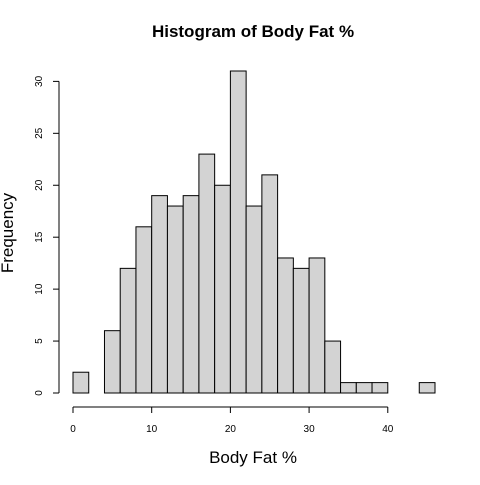 The width and height of the screenshot is (480, 485). Describe the element at coordinates (253, 31) in the screenshot. I see `chart-title: Histogram of Body Fat %` at that location.